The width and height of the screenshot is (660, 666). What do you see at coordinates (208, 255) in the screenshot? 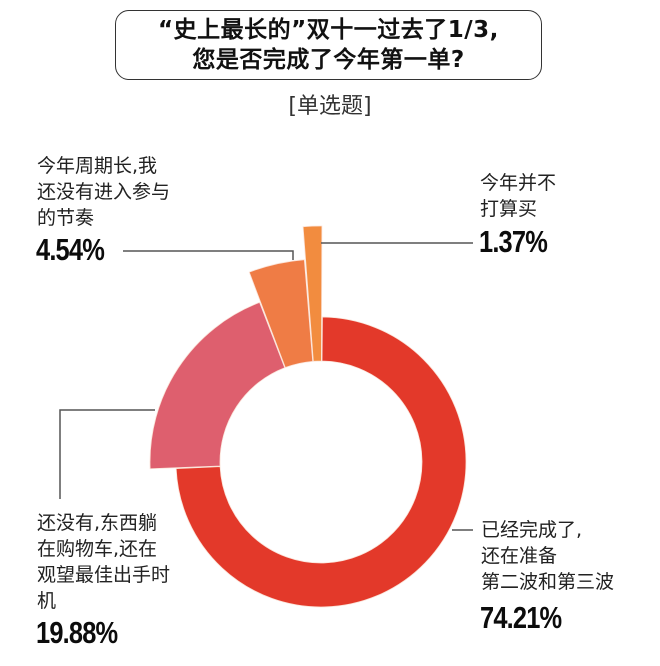
I see `leader-line-not-joined` at bounding box center [208, 255].